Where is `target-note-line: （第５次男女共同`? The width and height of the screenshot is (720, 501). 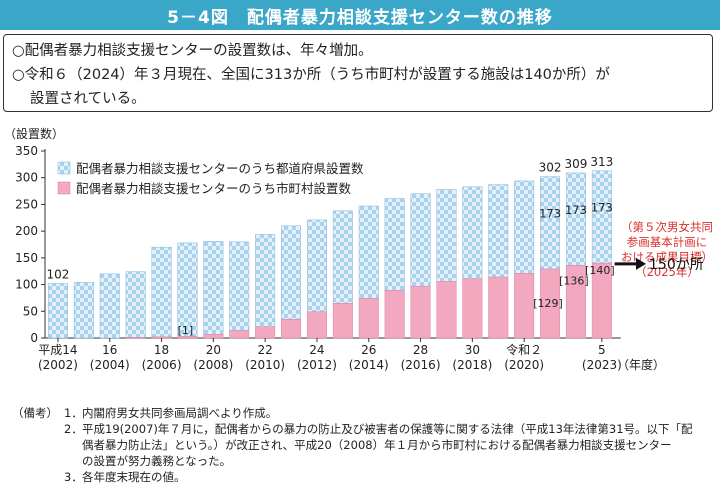 target-note-line: （第５次男女共同 is located at coordinates (667, 227).